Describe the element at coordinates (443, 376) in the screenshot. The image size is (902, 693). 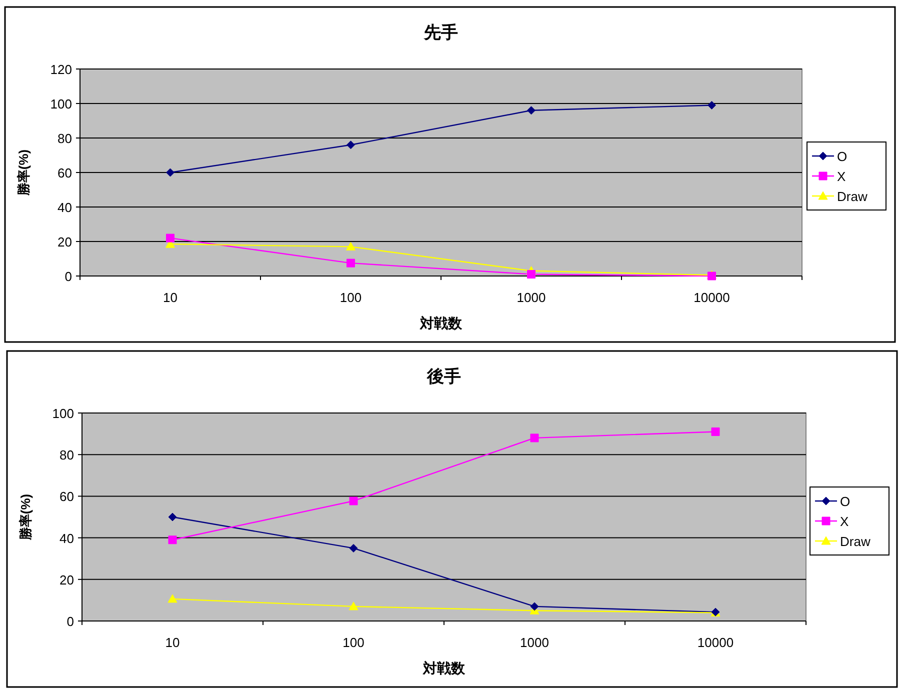
I see `chart-title: 後手` at that location.